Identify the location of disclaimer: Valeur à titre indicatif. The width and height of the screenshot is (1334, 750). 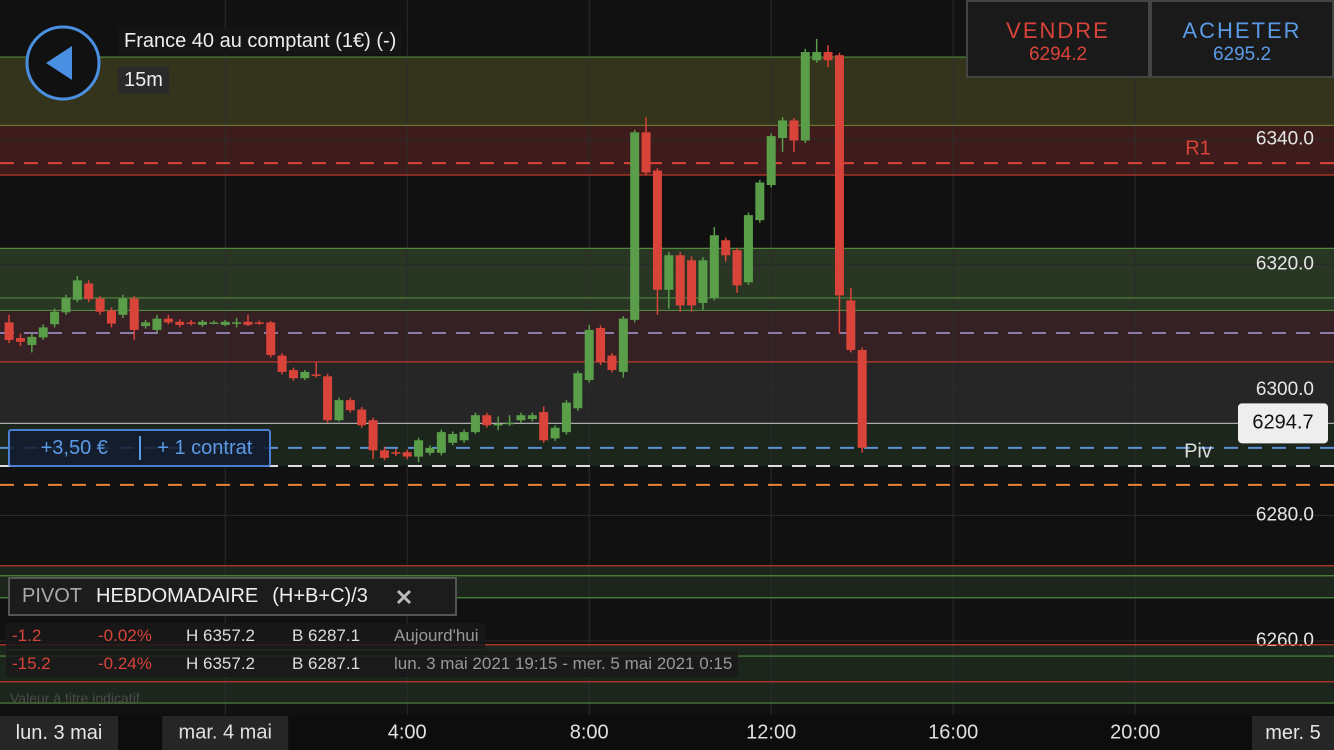
(75, 698).